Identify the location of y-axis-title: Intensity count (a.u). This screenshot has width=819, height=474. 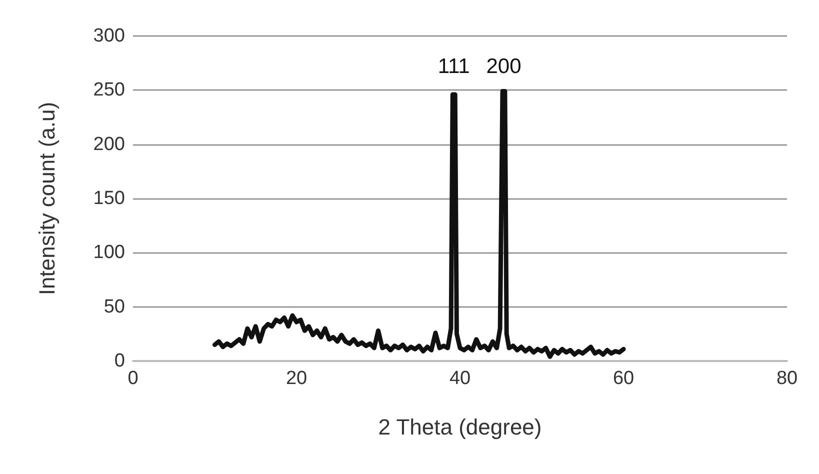
(47, 199).